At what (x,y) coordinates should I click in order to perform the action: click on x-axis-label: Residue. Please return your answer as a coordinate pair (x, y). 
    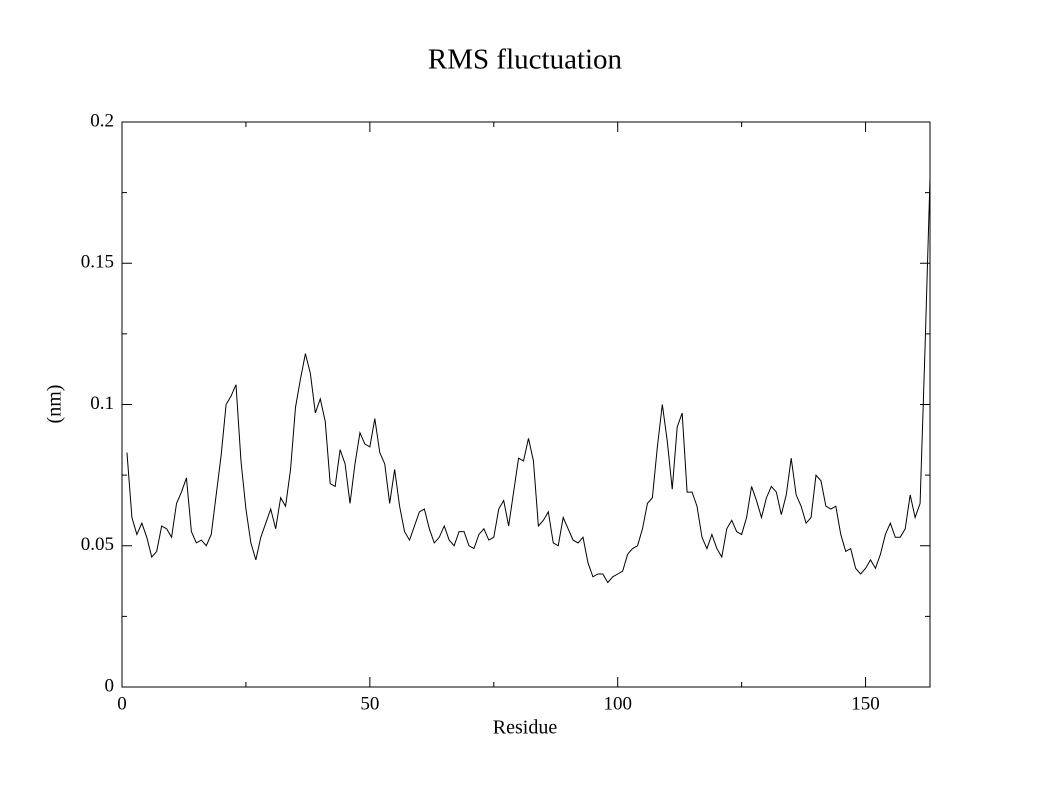
    Looking at the image, I should click on (525, 728).